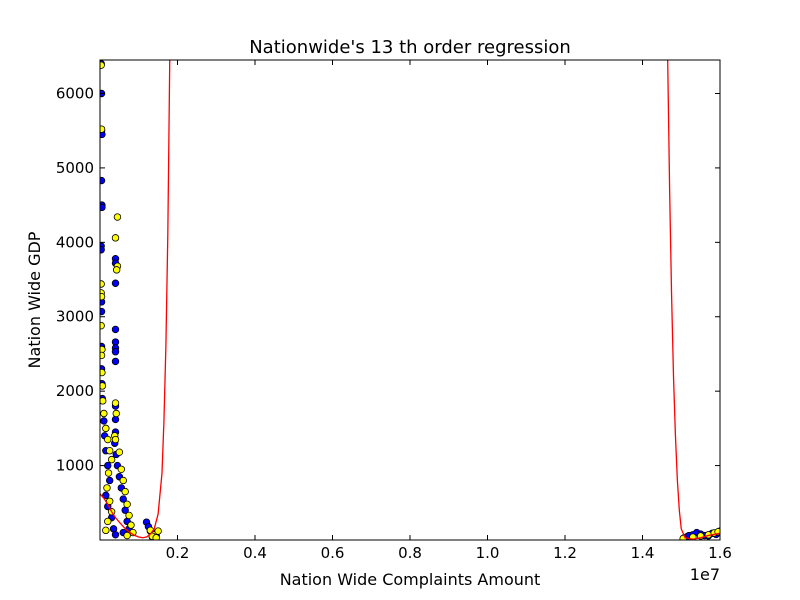 The height and width of the screenshot is (600, 800). Describe the element at coordinates (333, 553) in the screenshot. I see `x-tick-label: 0.6` at that location.